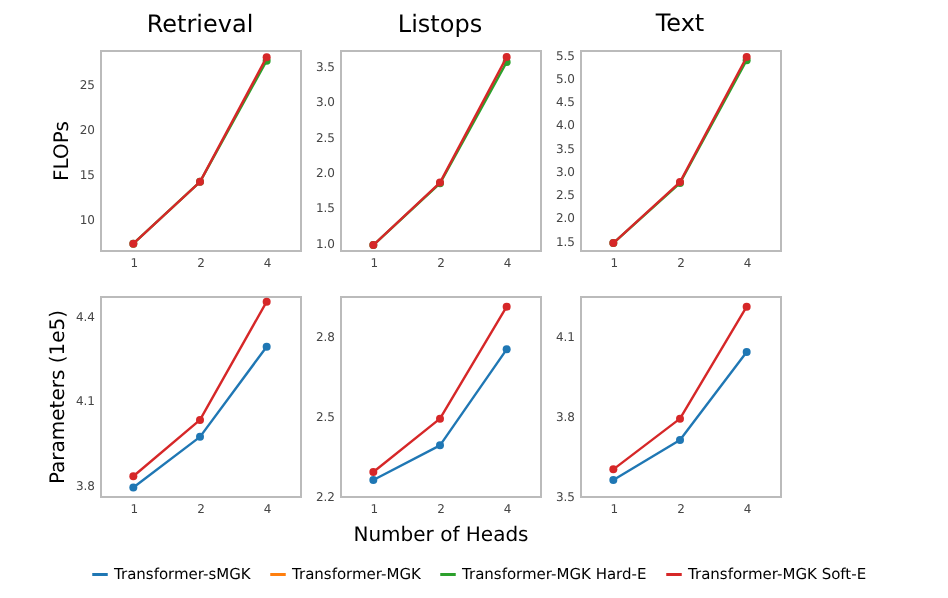  What do you see at coordinates (200, 24) in the screenshot?
I see `chart-title: Retrieval` at bounding box center [200, 24].